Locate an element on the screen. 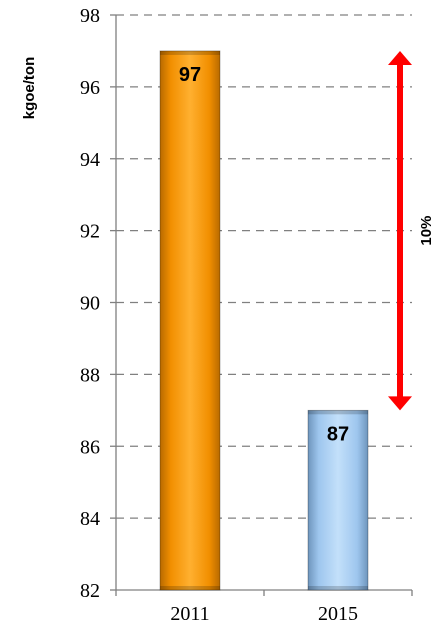 The height and width of the screenshot is (634, 436). bar-2011 is located at coordinates (190, 320).